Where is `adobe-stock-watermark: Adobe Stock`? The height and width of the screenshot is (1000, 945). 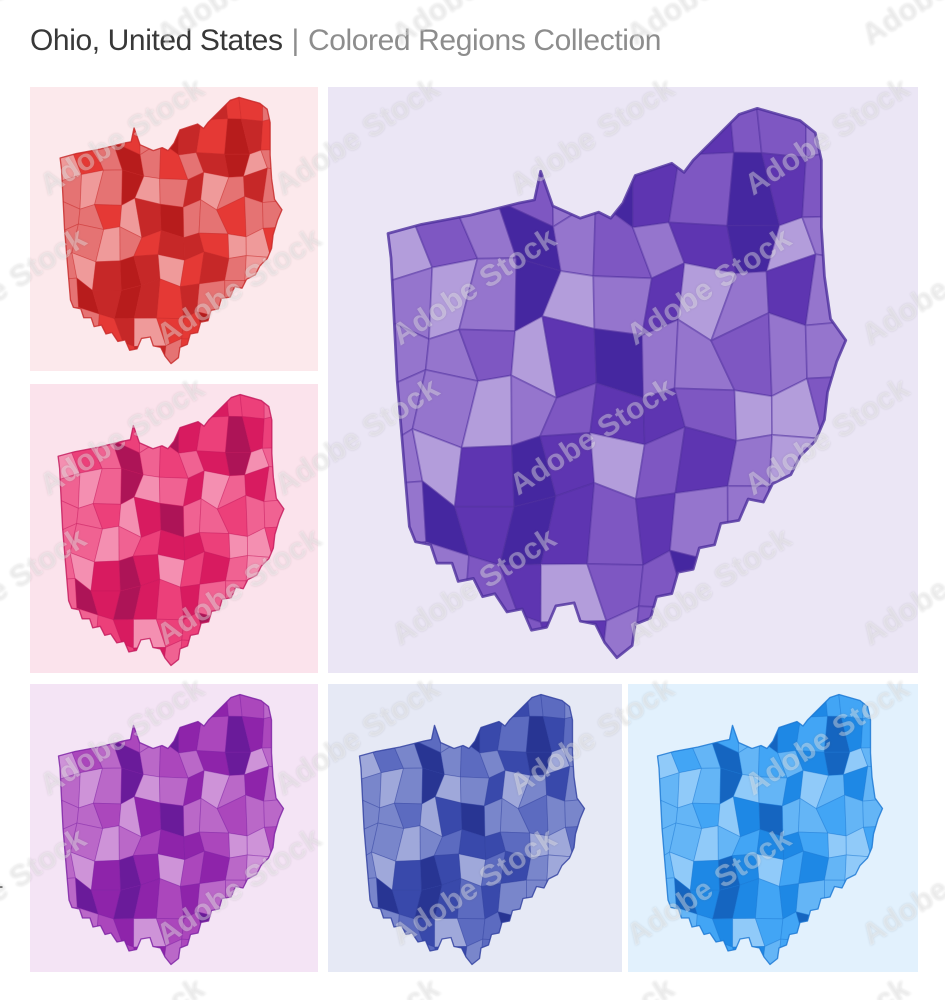
adobe-stock-watermark: Adobe Stock is located at coordinates (900, 26).